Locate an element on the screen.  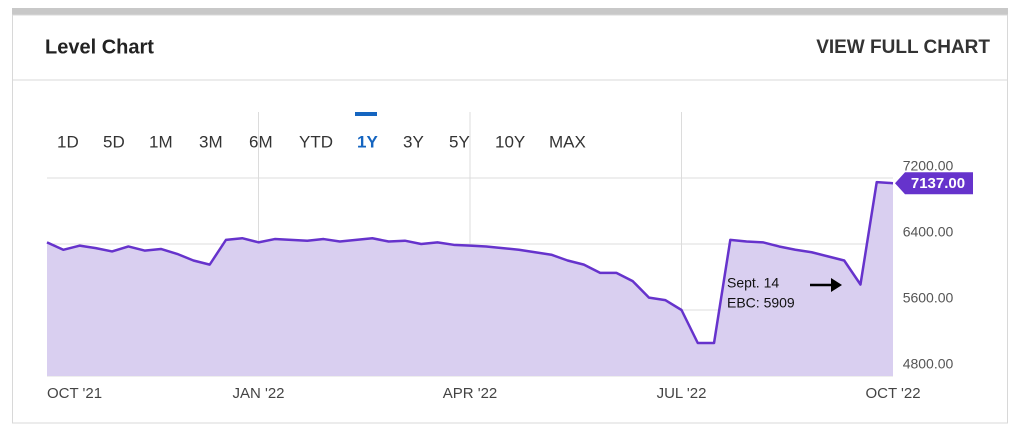
x-tick-label: JAN '22 is located at coordinates (258, 393).